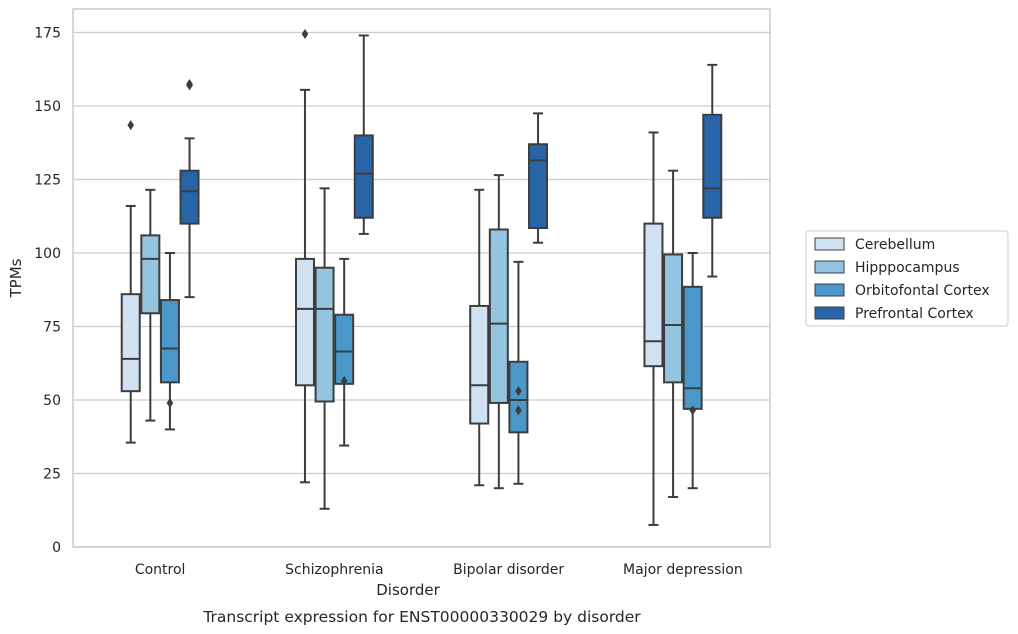  I want to click on x-tick-label: Control, so click(160, 570).